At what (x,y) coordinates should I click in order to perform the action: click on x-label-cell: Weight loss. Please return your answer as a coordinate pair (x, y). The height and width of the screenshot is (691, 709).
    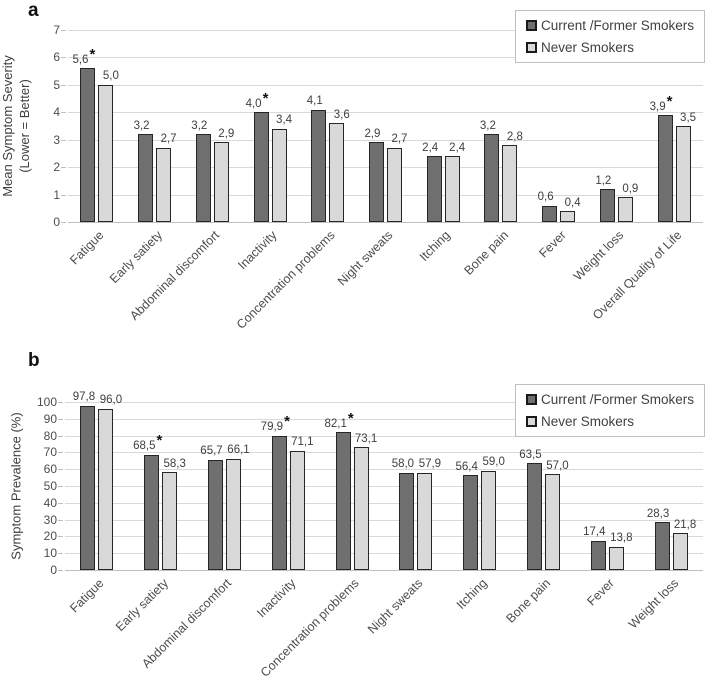
    Looking at the image, I should click on (664, 629).